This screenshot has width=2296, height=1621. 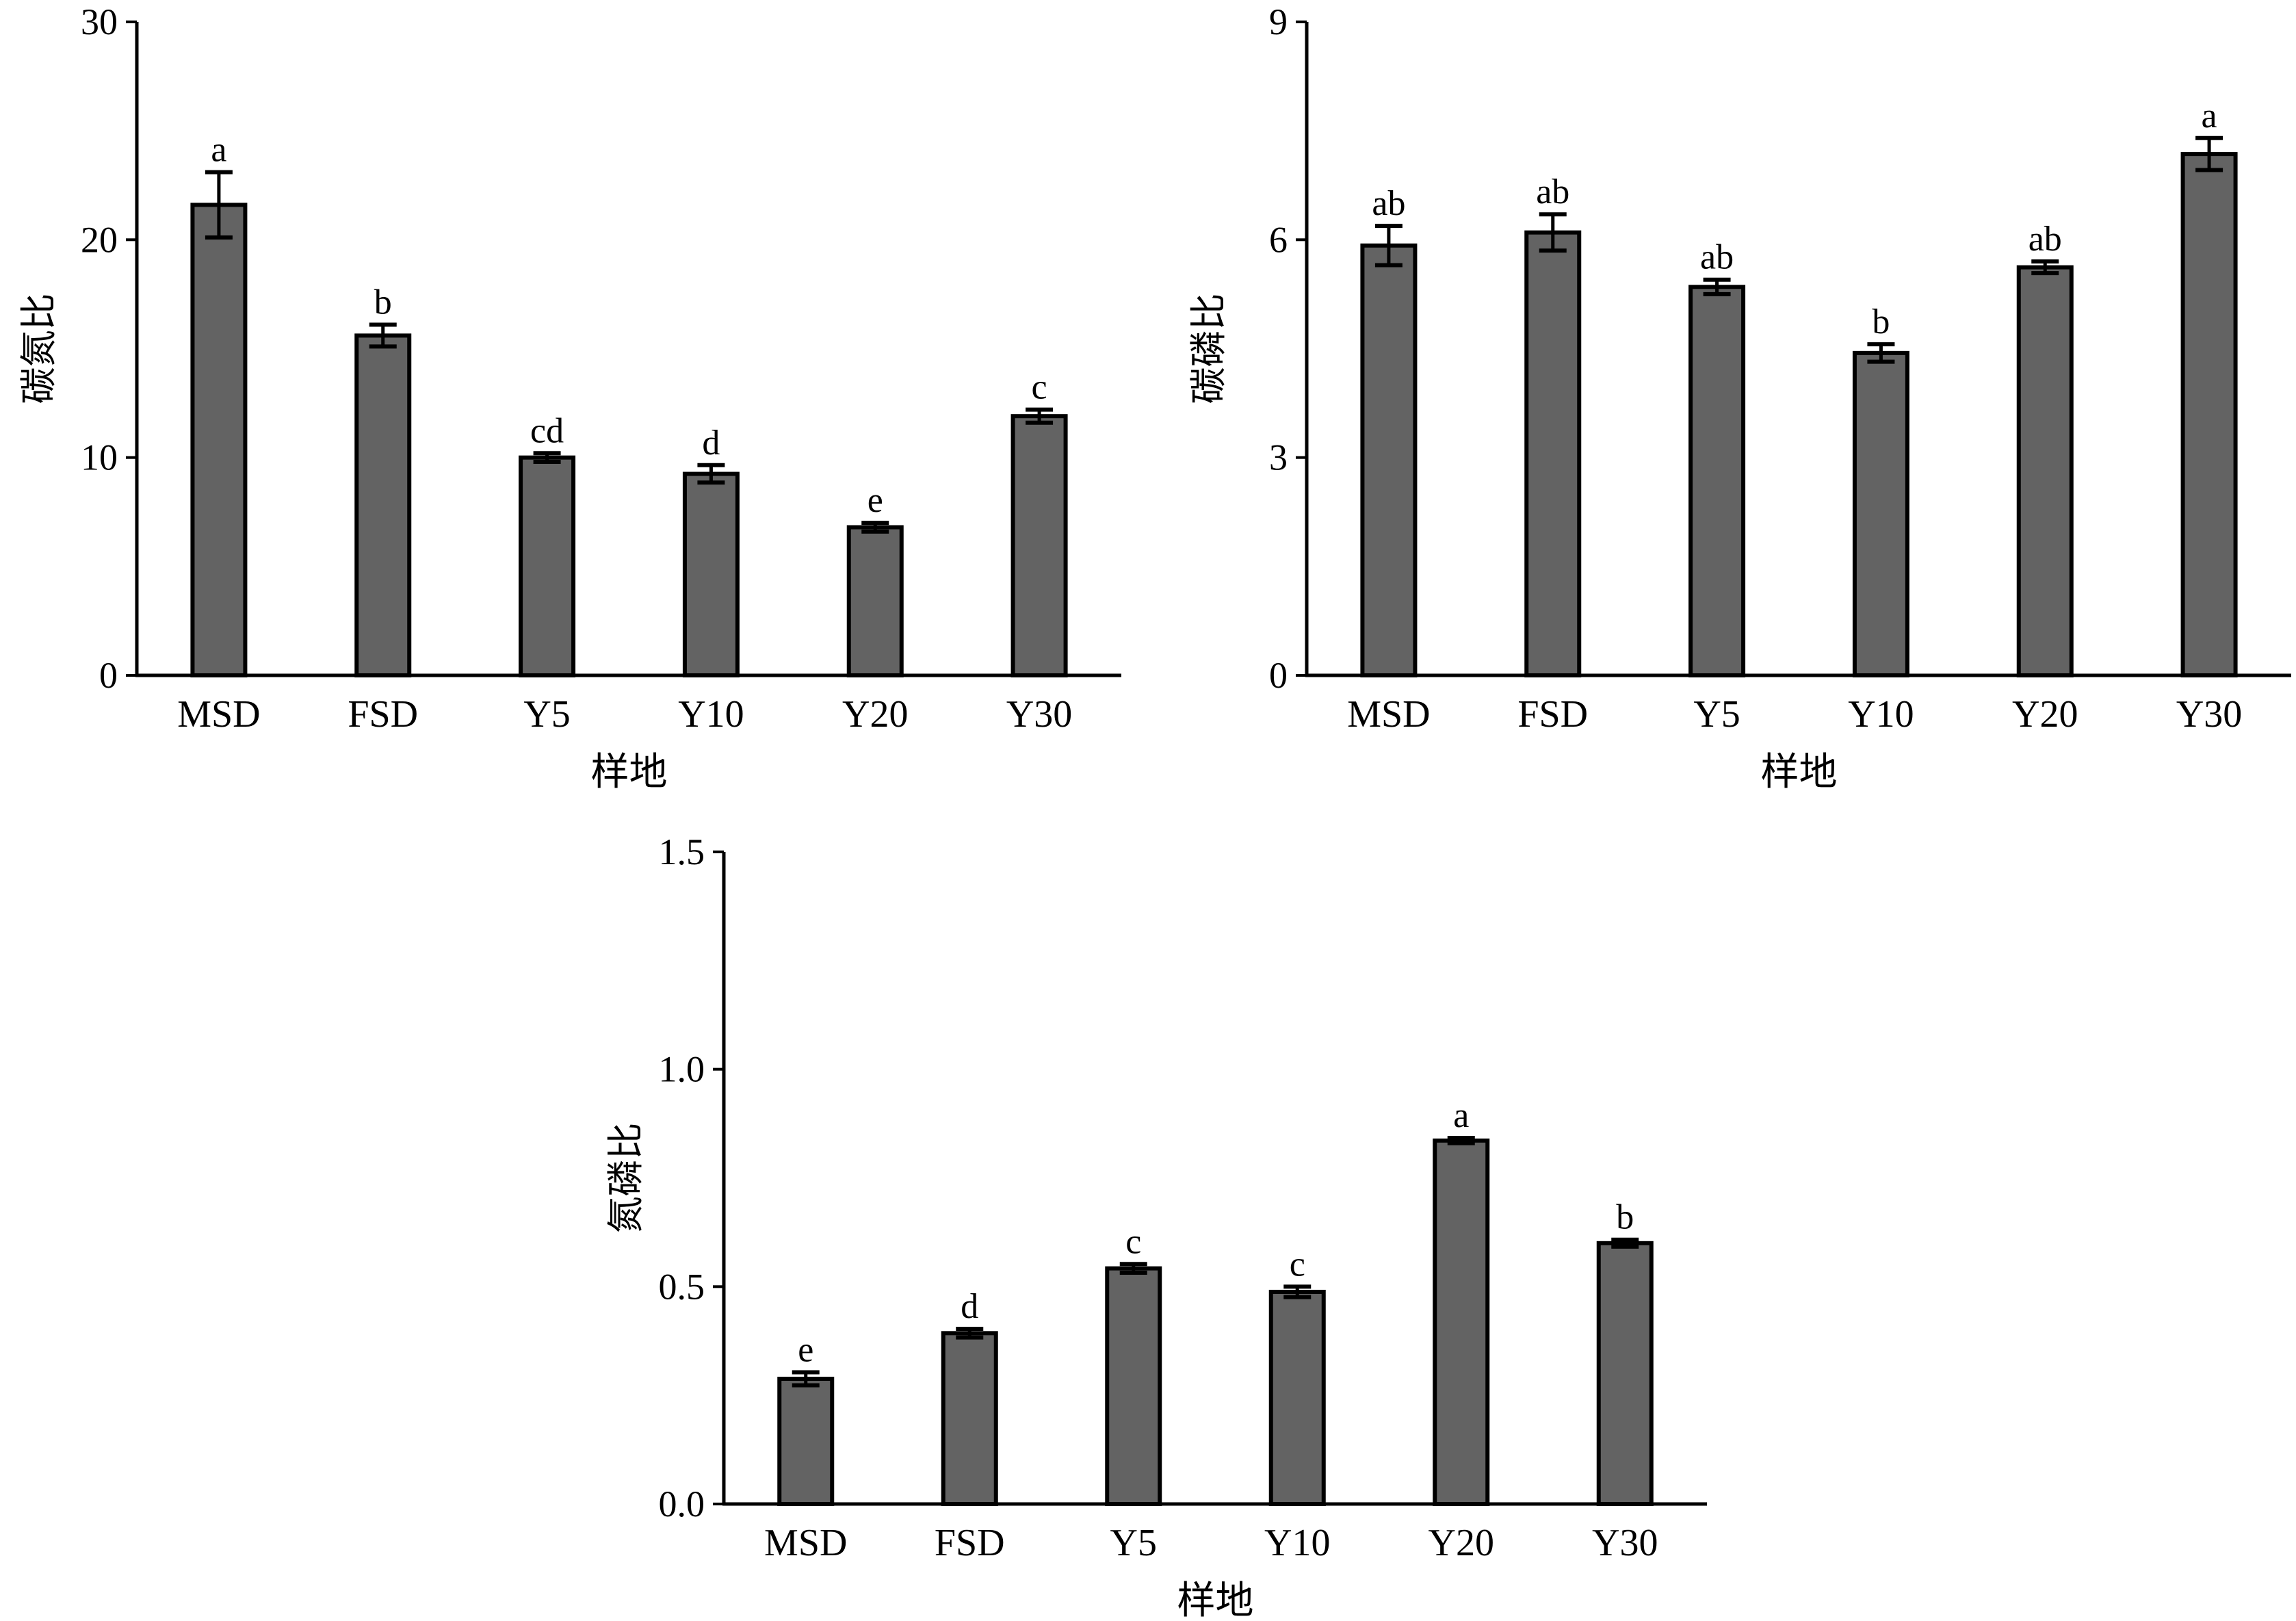 What do you see at coordinates (1279, 457) in the screenshot?
I see `y-tick-label: 3` at bounding box center [1279, 457].